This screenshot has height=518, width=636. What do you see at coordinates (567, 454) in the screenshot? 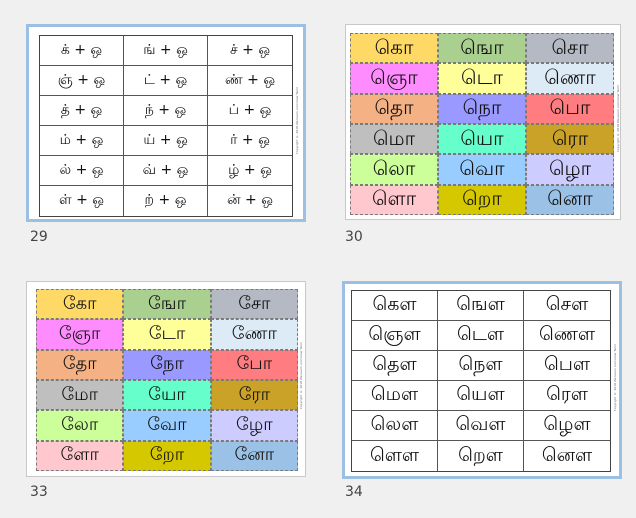
I see `table-cell: னௌ` at bounding box center [567, 454].